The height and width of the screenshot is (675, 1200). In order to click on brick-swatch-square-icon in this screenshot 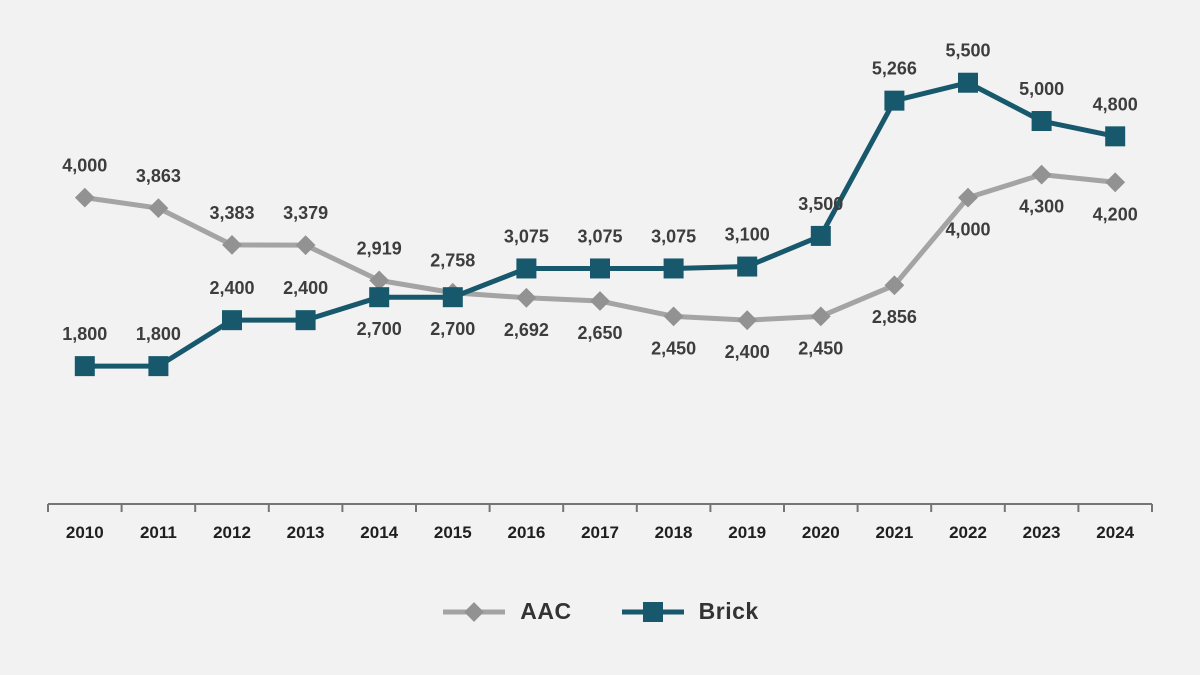, I will do `click(652, 611)`.